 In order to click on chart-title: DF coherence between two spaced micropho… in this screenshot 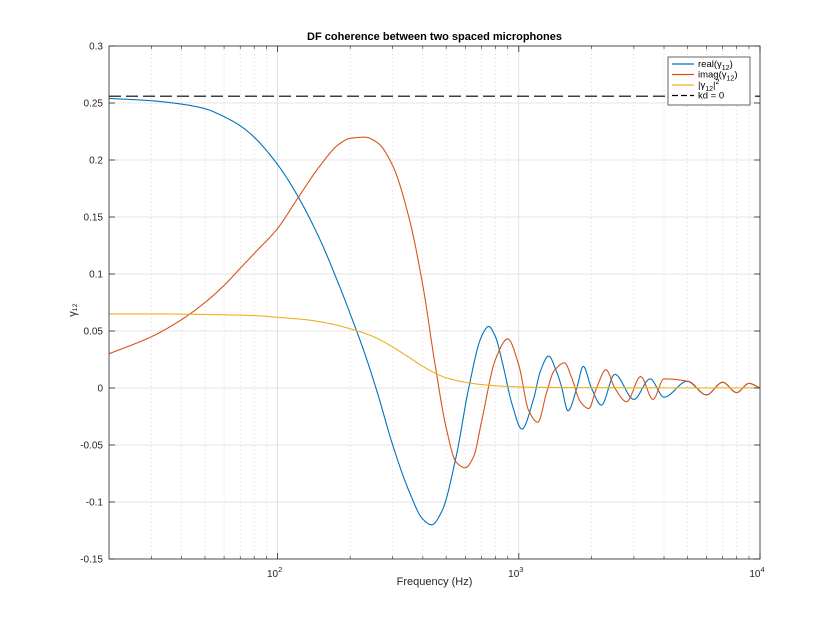, I will do `click(434, 37)`.